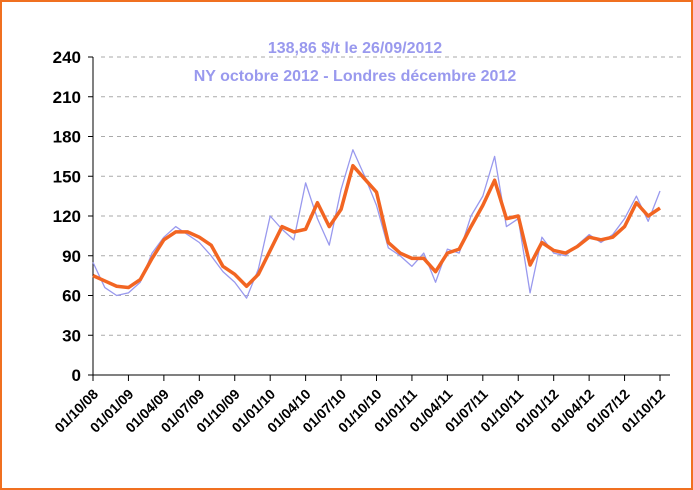 The height and width of the screenshot is (490, 693). I want to click on y-tick-label: 240, so click(67, 57).